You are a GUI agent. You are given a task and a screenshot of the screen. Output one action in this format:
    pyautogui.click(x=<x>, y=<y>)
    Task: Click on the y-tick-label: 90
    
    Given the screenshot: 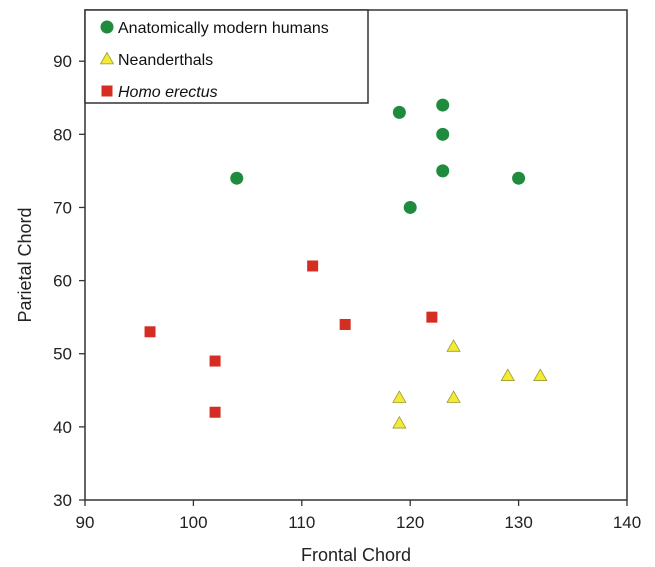 What is the action you would take?
    pyautogui.click(x=62, y=61)
    